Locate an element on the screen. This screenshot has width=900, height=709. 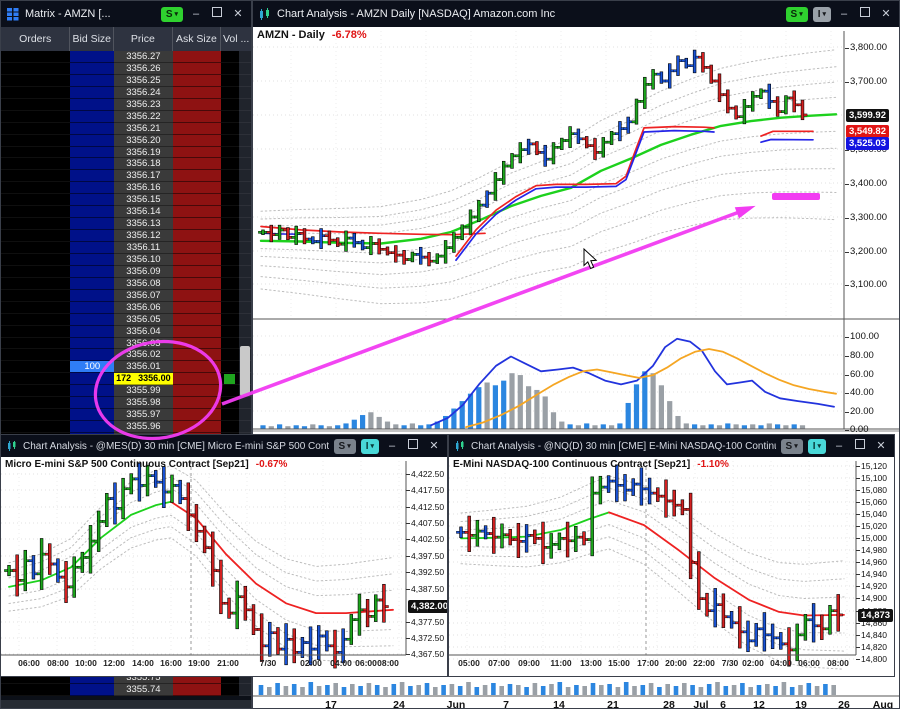
price-cell: 3356.02 is located at coordinates (143, 355).